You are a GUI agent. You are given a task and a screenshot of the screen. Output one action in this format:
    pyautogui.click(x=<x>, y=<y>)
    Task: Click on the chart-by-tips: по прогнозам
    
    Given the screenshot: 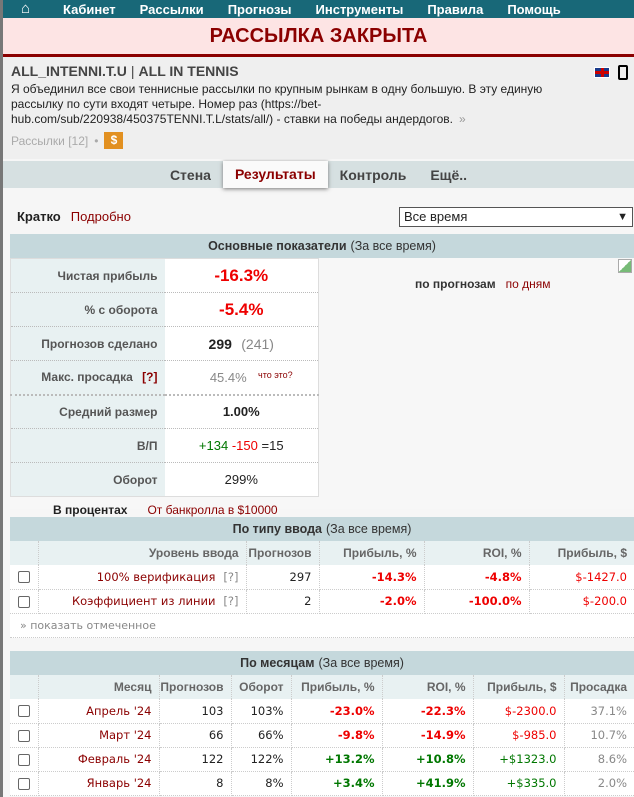 What is the action you would take?
    pyautogui.click(x=455, y=284)
    